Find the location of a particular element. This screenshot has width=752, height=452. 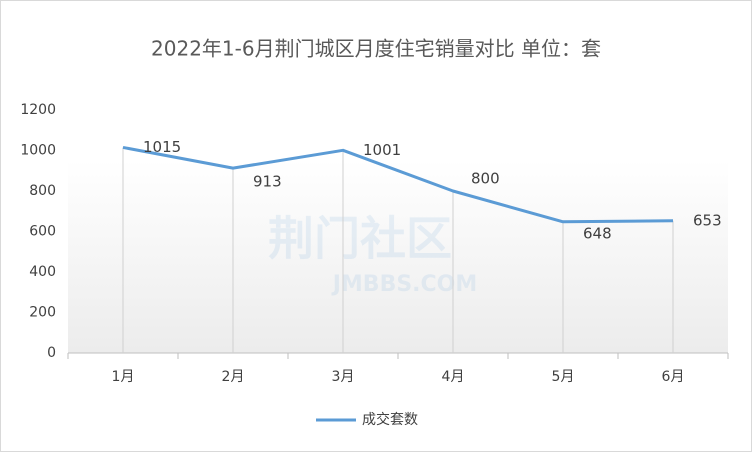

y-tick-label: 600 is located at coordinates (42, 232).